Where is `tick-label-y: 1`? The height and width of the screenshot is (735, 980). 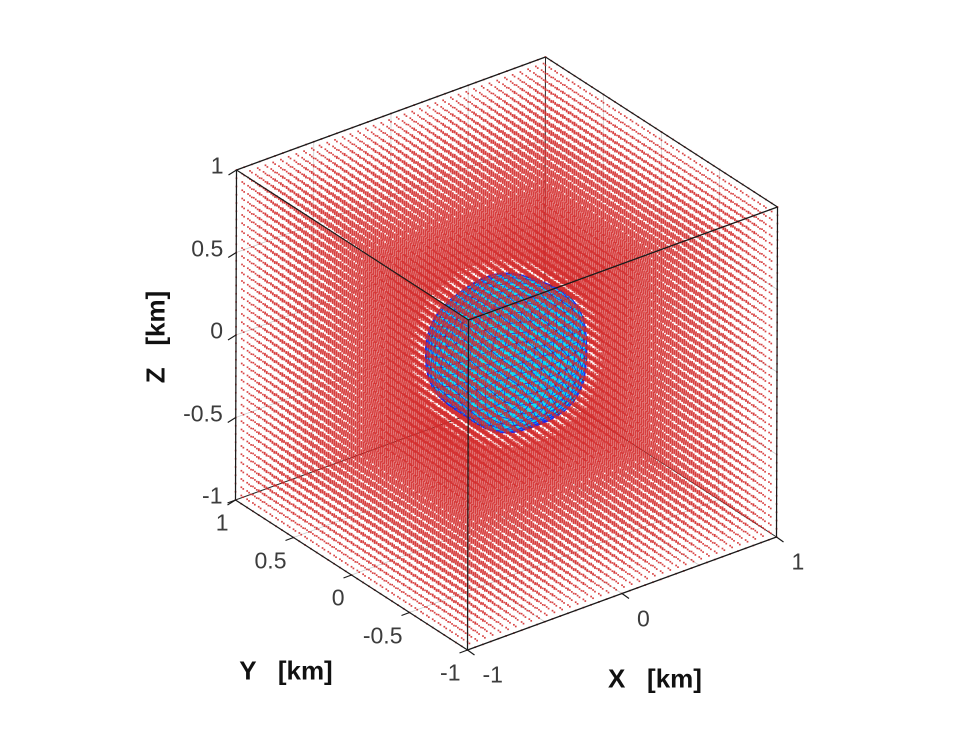 tick-label-y: 1 is located at coordinates (222, 522).